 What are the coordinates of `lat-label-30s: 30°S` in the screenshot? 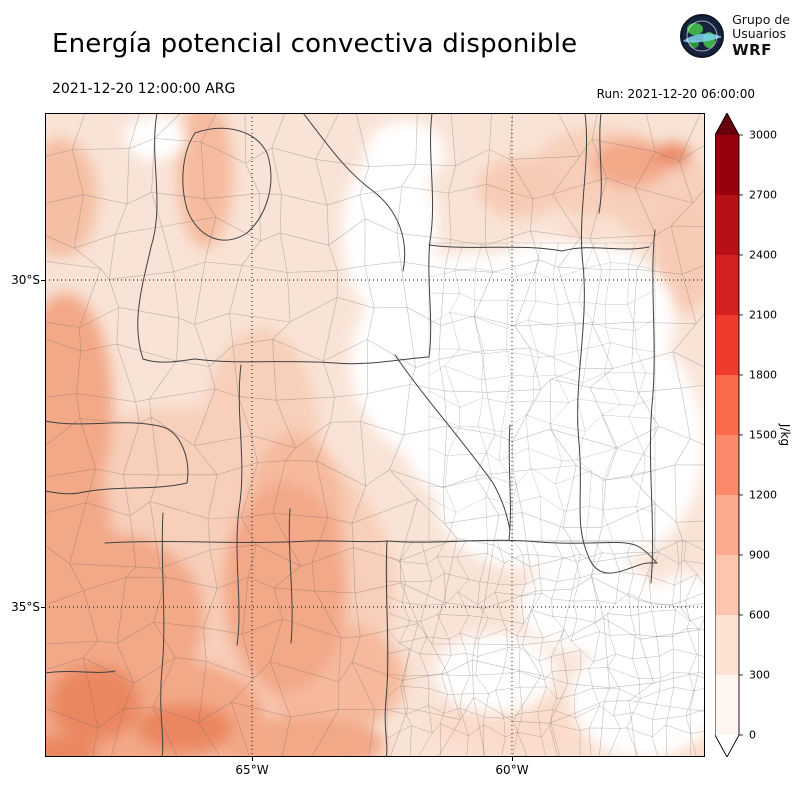 It's located at (25, 280).